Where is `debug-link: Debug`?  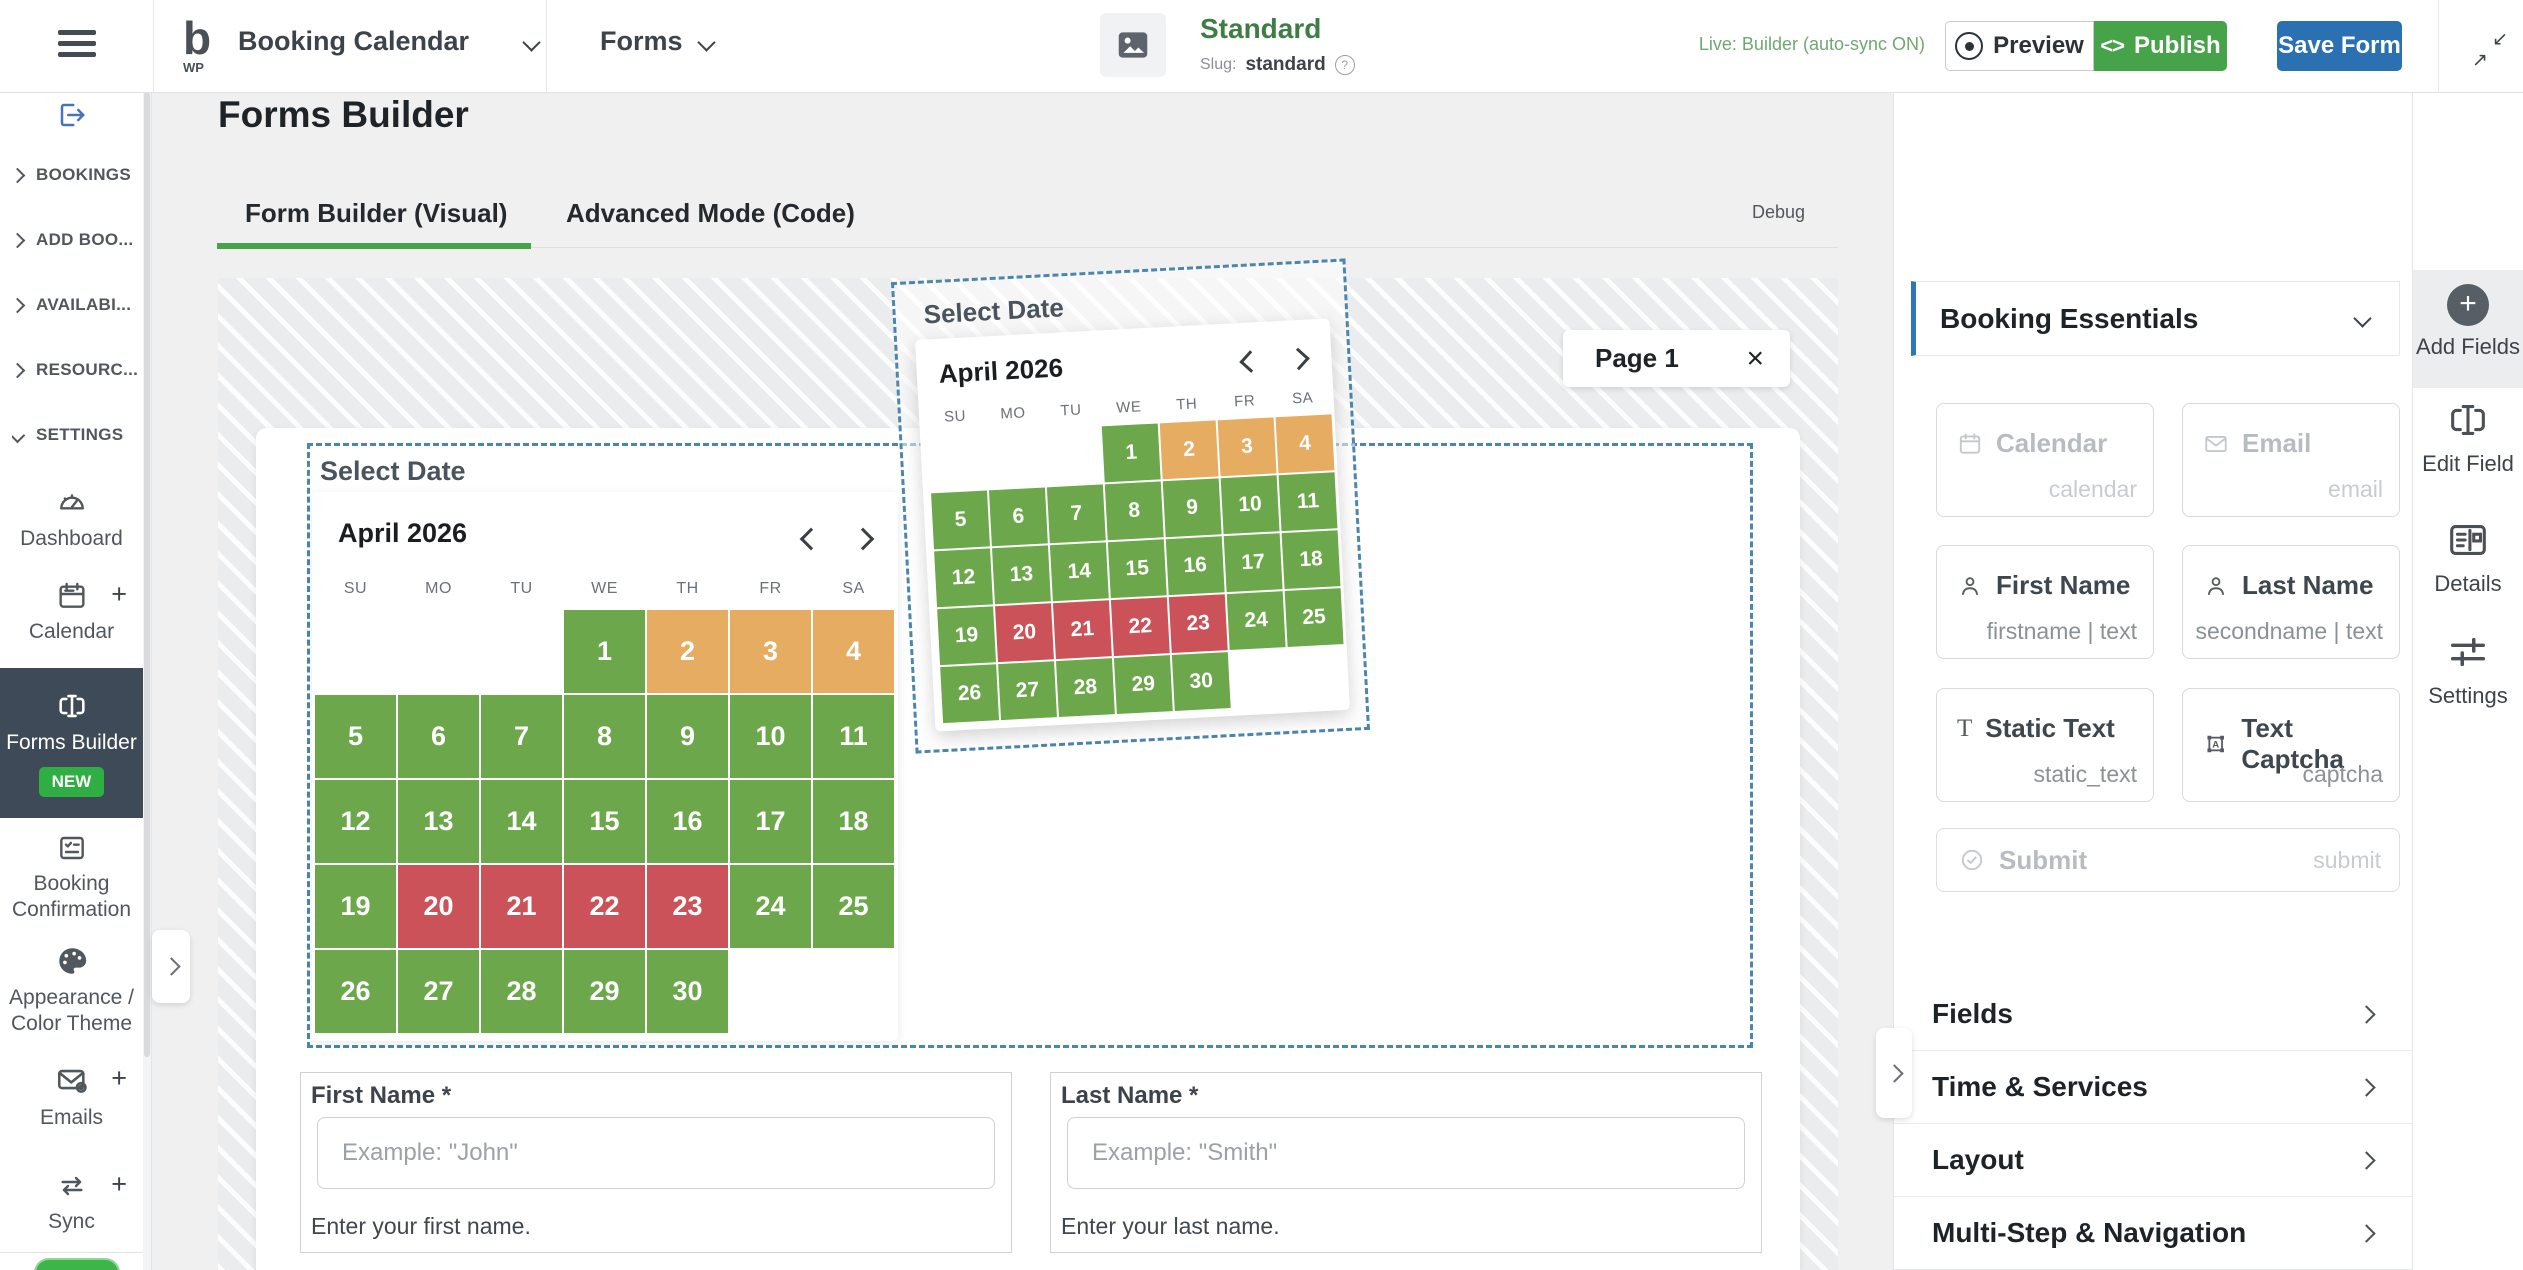 debug-link: Debug is located at coordinates (1779, 212).